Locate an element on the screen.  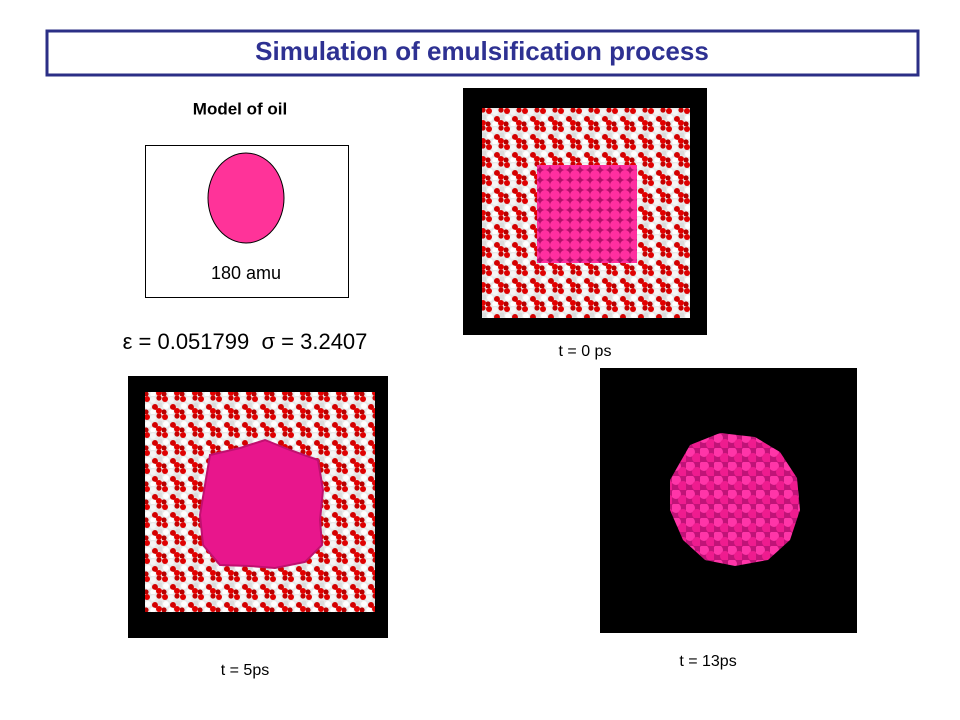
mass-label: 180 amu is located at coordinates (246, 273).